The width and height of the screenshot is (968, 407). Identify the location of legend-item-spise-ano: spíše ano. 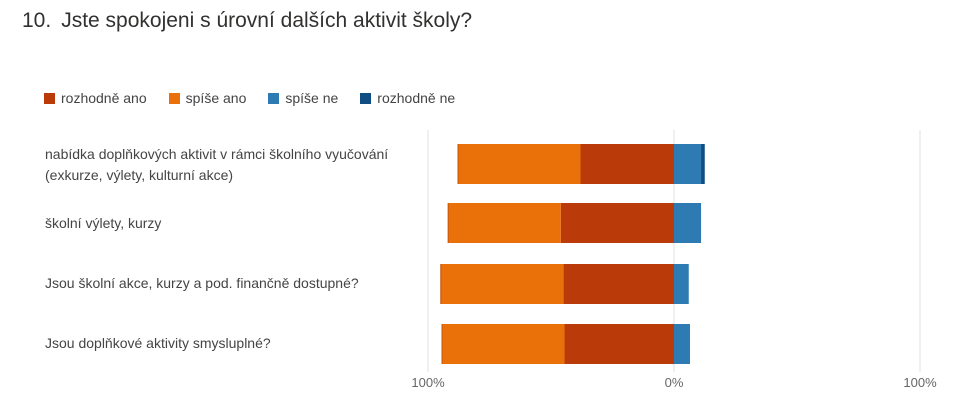
(207, 98).